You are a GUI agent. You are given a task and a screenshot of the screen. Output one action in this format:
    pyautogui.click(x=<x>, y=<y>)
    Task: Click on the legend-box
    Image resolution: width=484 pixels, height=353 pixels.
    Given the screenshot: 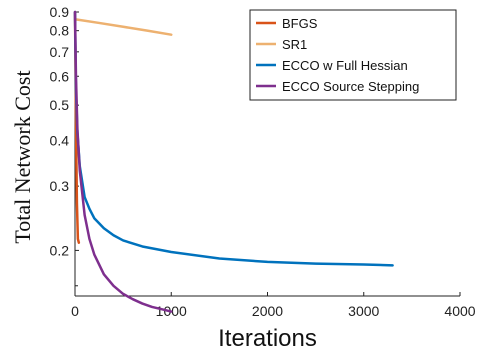 What is the action you would take?
    pyautogui.click(x=353, y=55)
    